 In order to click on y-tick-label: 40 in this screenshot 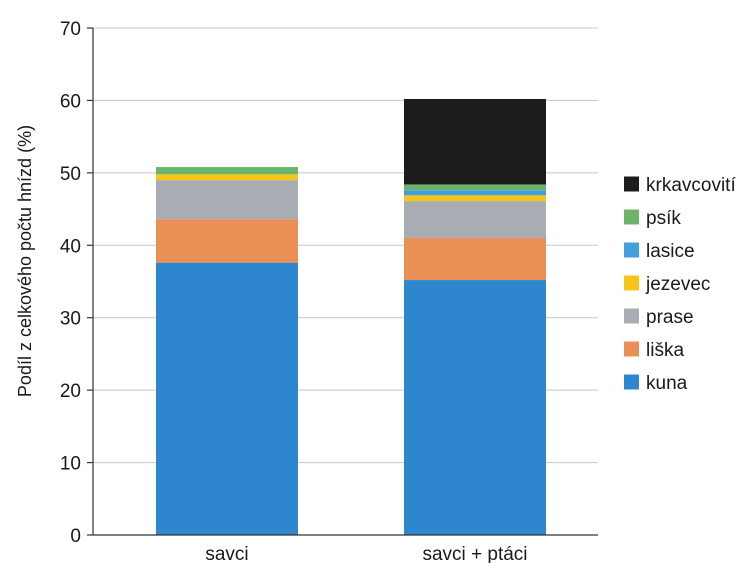, I will do `click(70, 246)`.